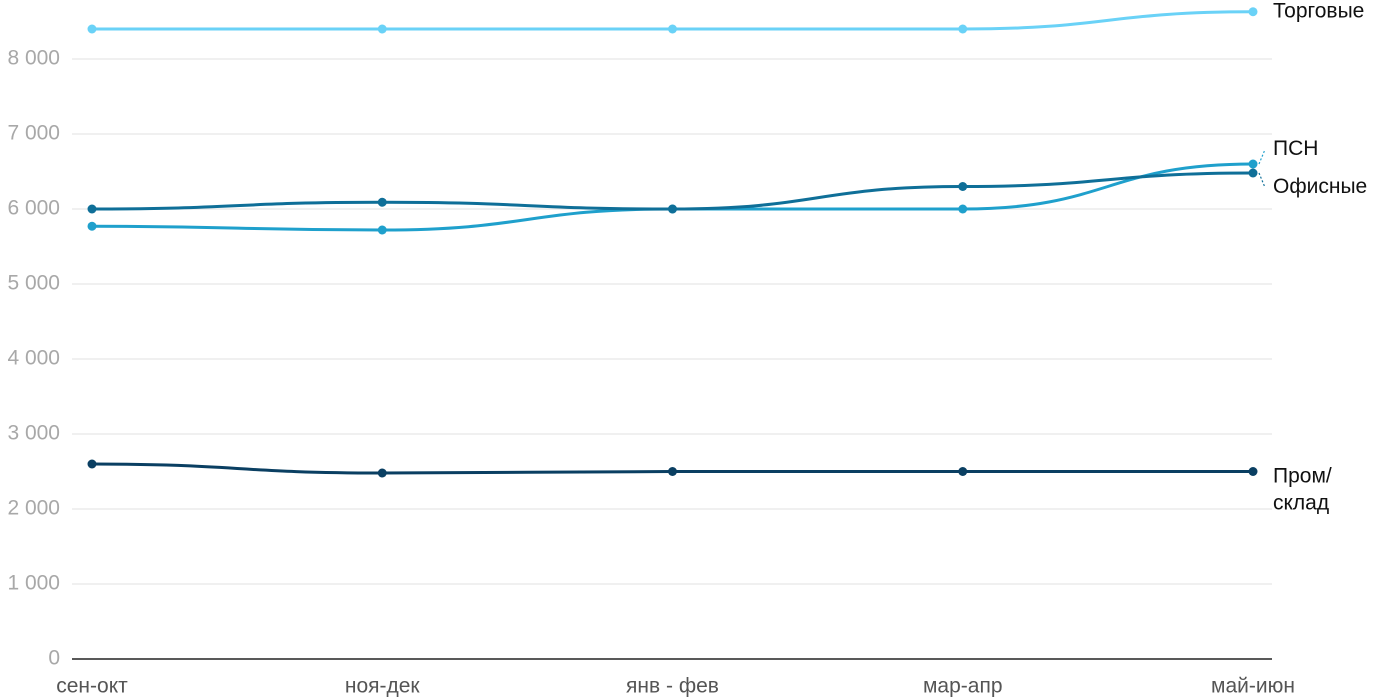 The width and height of the screenshot is (1400, 700). What do you see at coordinates (1302, 489) in the screenshot?
I see `legend-label: Пром/склад` at bounding box center [1302, 489].